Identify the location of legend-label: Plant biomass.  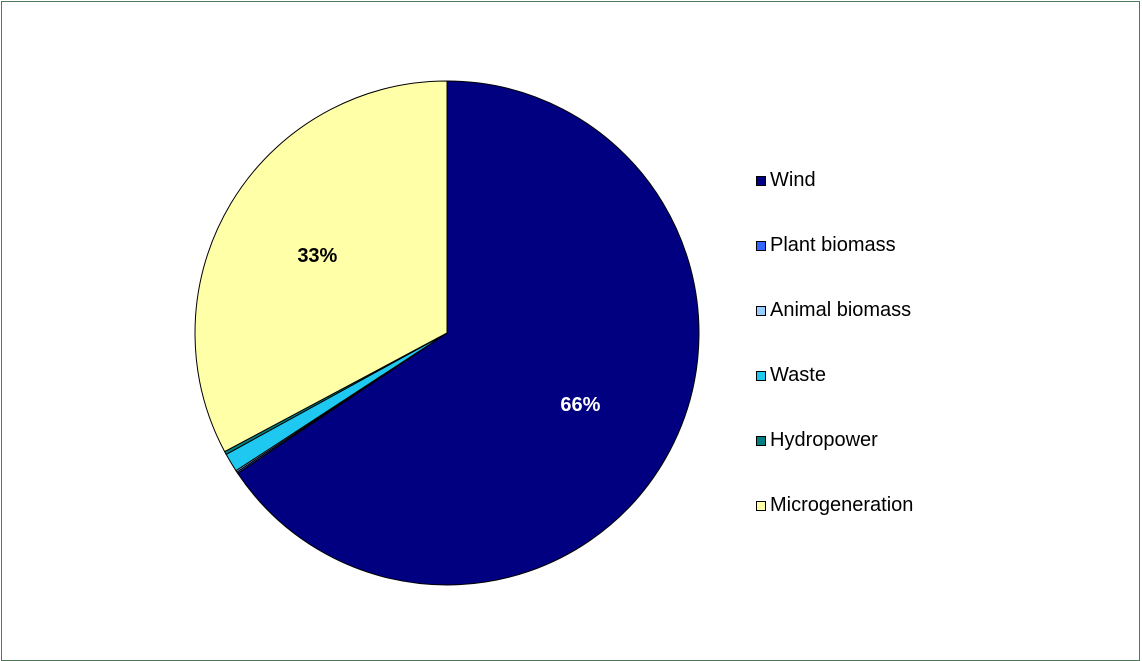
(833, 245).